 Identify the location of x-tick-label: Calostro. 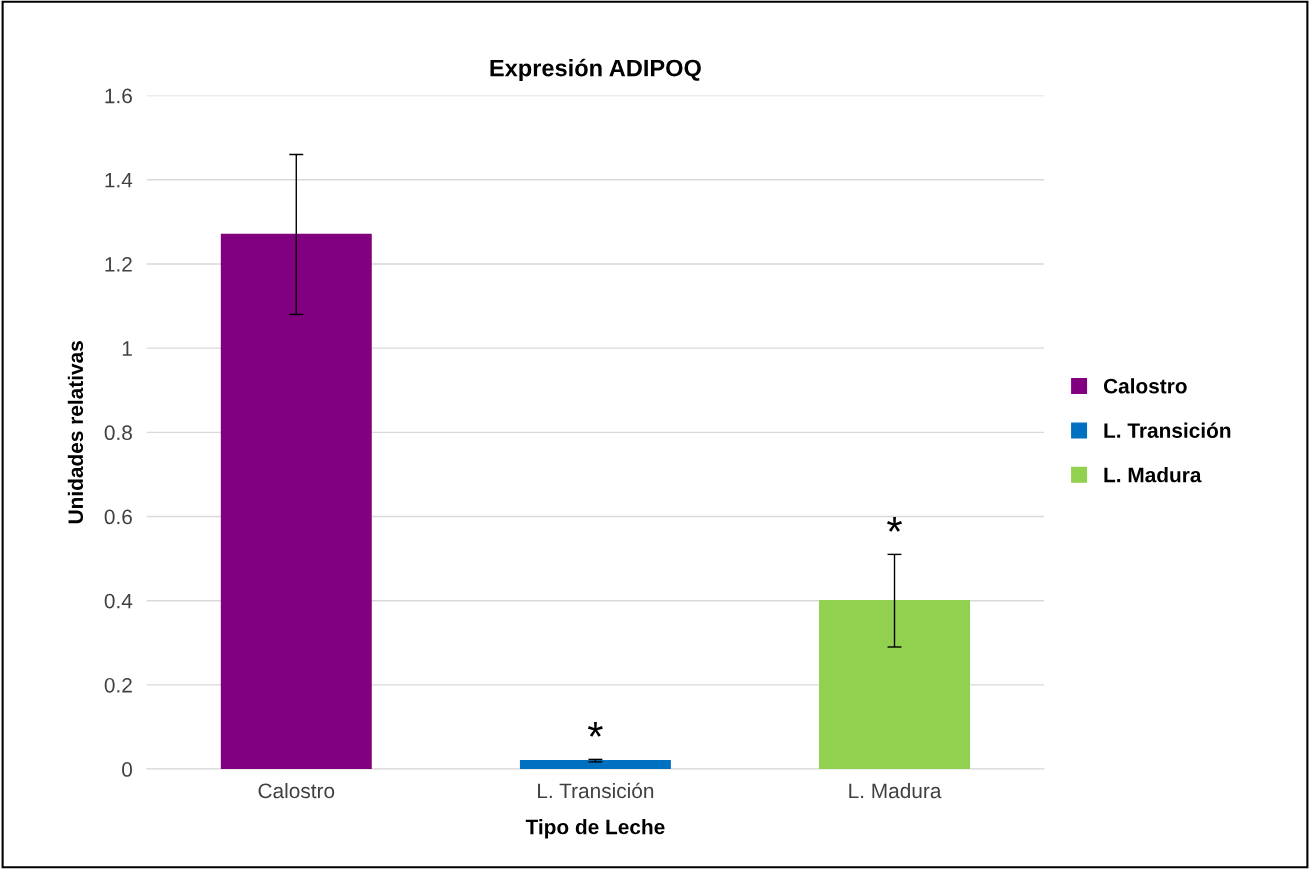
(296, 790).